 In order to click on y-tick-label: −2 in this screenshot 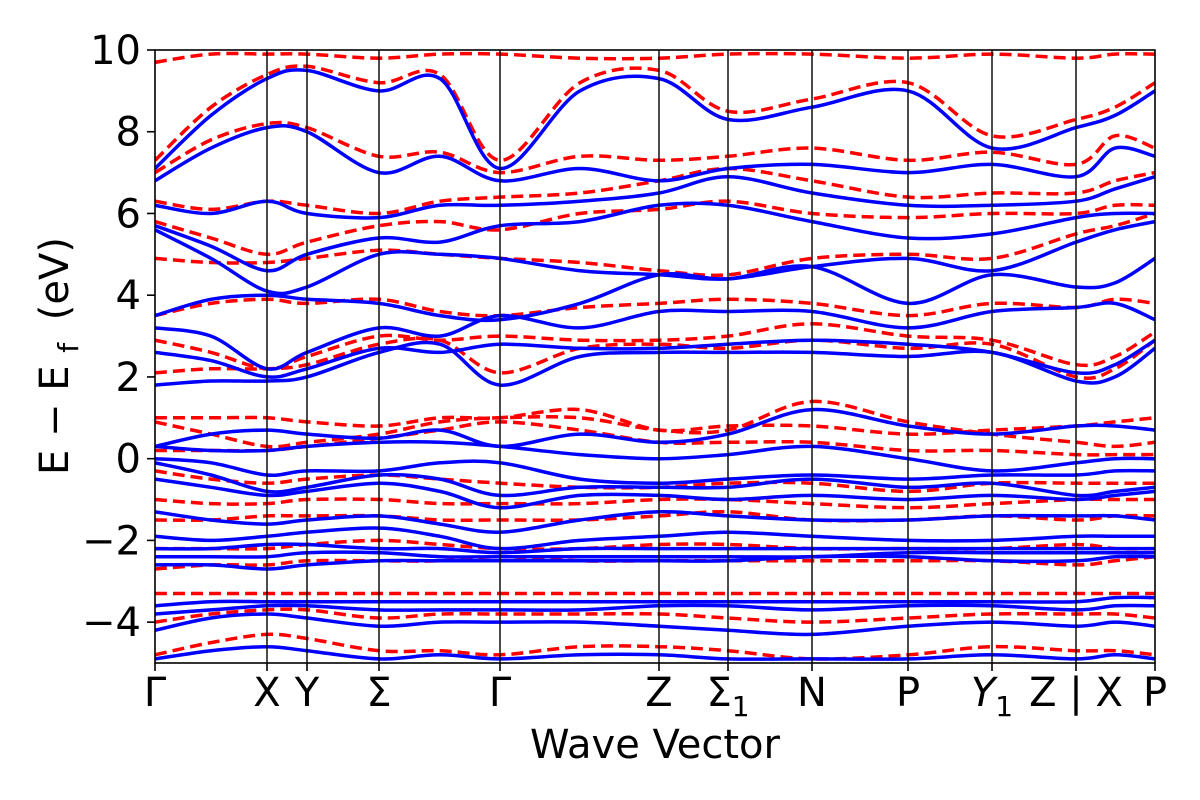, I will do `click(111, 541)`.